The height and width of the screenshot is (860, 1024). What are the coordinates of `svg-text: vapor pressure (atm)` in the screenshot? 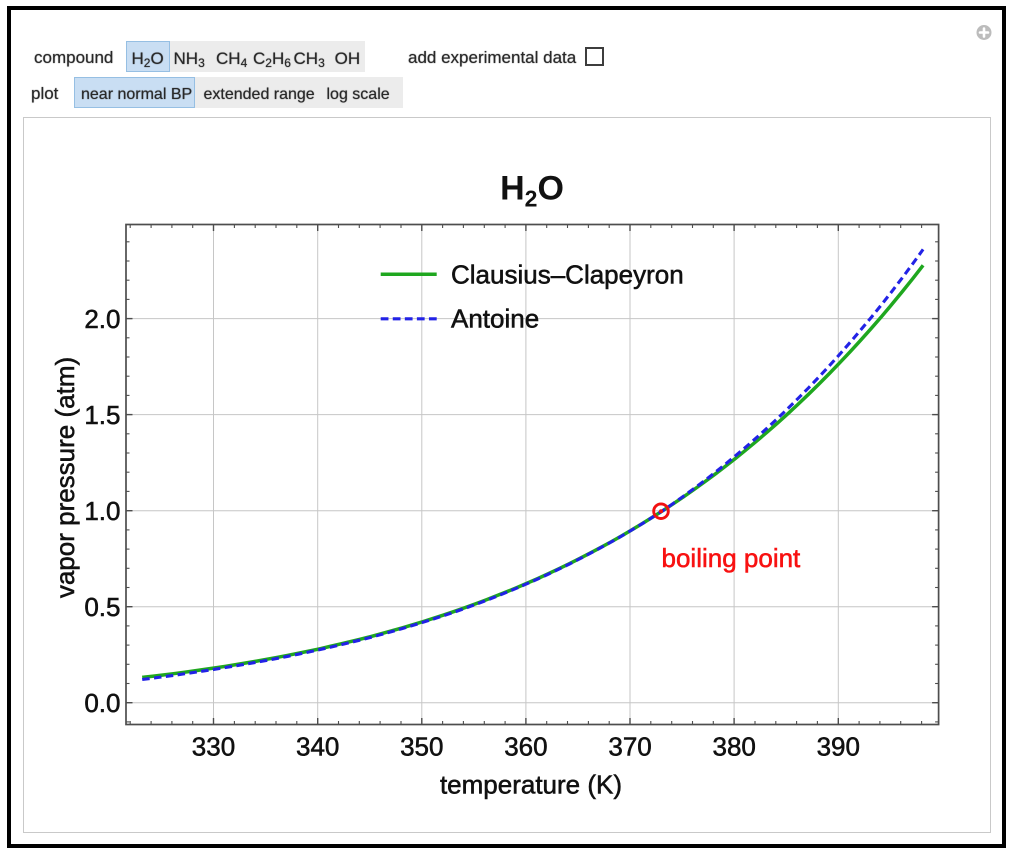 It's located at (65, 477).